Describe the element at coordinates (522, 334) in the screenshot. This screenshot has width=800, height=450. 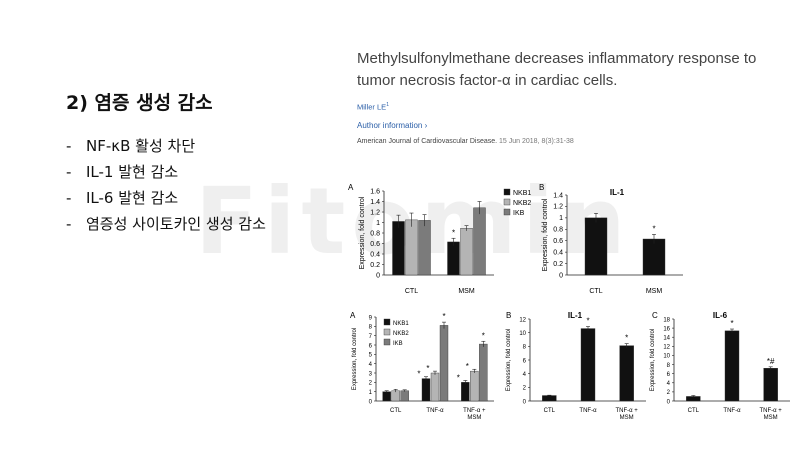
I see `y-tick-label: 10` at that location.